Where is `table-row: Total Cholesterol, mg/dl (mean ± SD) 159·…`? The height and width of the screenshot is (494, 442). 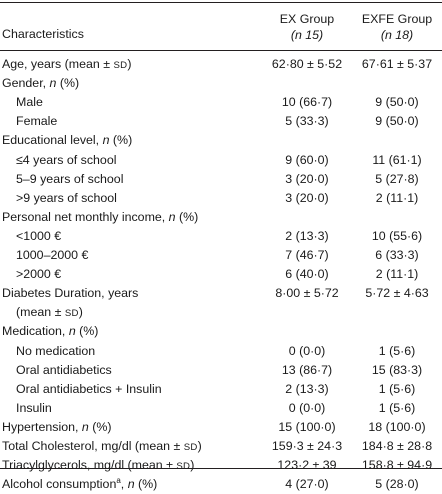 table-row: Total Cholesterol, mg/dl (mean ± SD) 159·… is located at coordinates (221, 446).